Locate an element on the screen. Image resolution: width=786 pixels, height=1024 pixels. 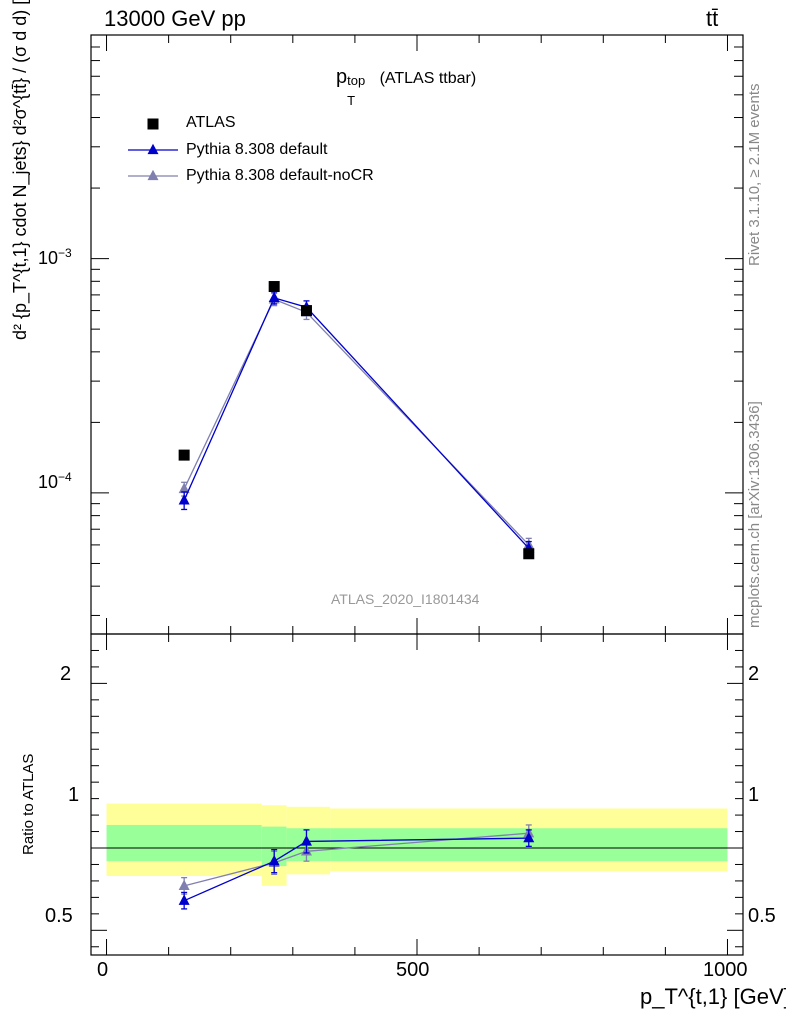
legend-markers is located at coordinates (153, 149).